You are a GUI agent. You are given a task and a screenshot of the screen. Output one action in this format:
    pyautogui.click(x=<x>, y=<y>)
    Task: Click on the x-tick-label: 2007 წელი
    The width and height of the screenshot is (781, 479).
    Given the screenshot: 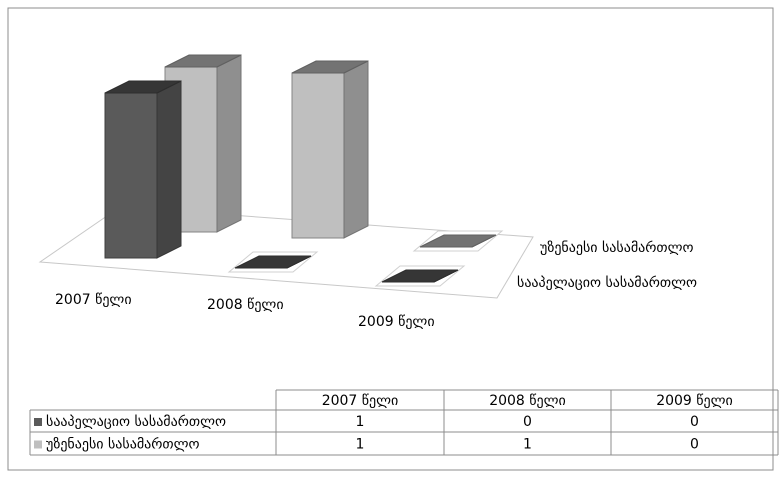 What is the action you would take?
    pyautogui.click(x=93, y=300)
    